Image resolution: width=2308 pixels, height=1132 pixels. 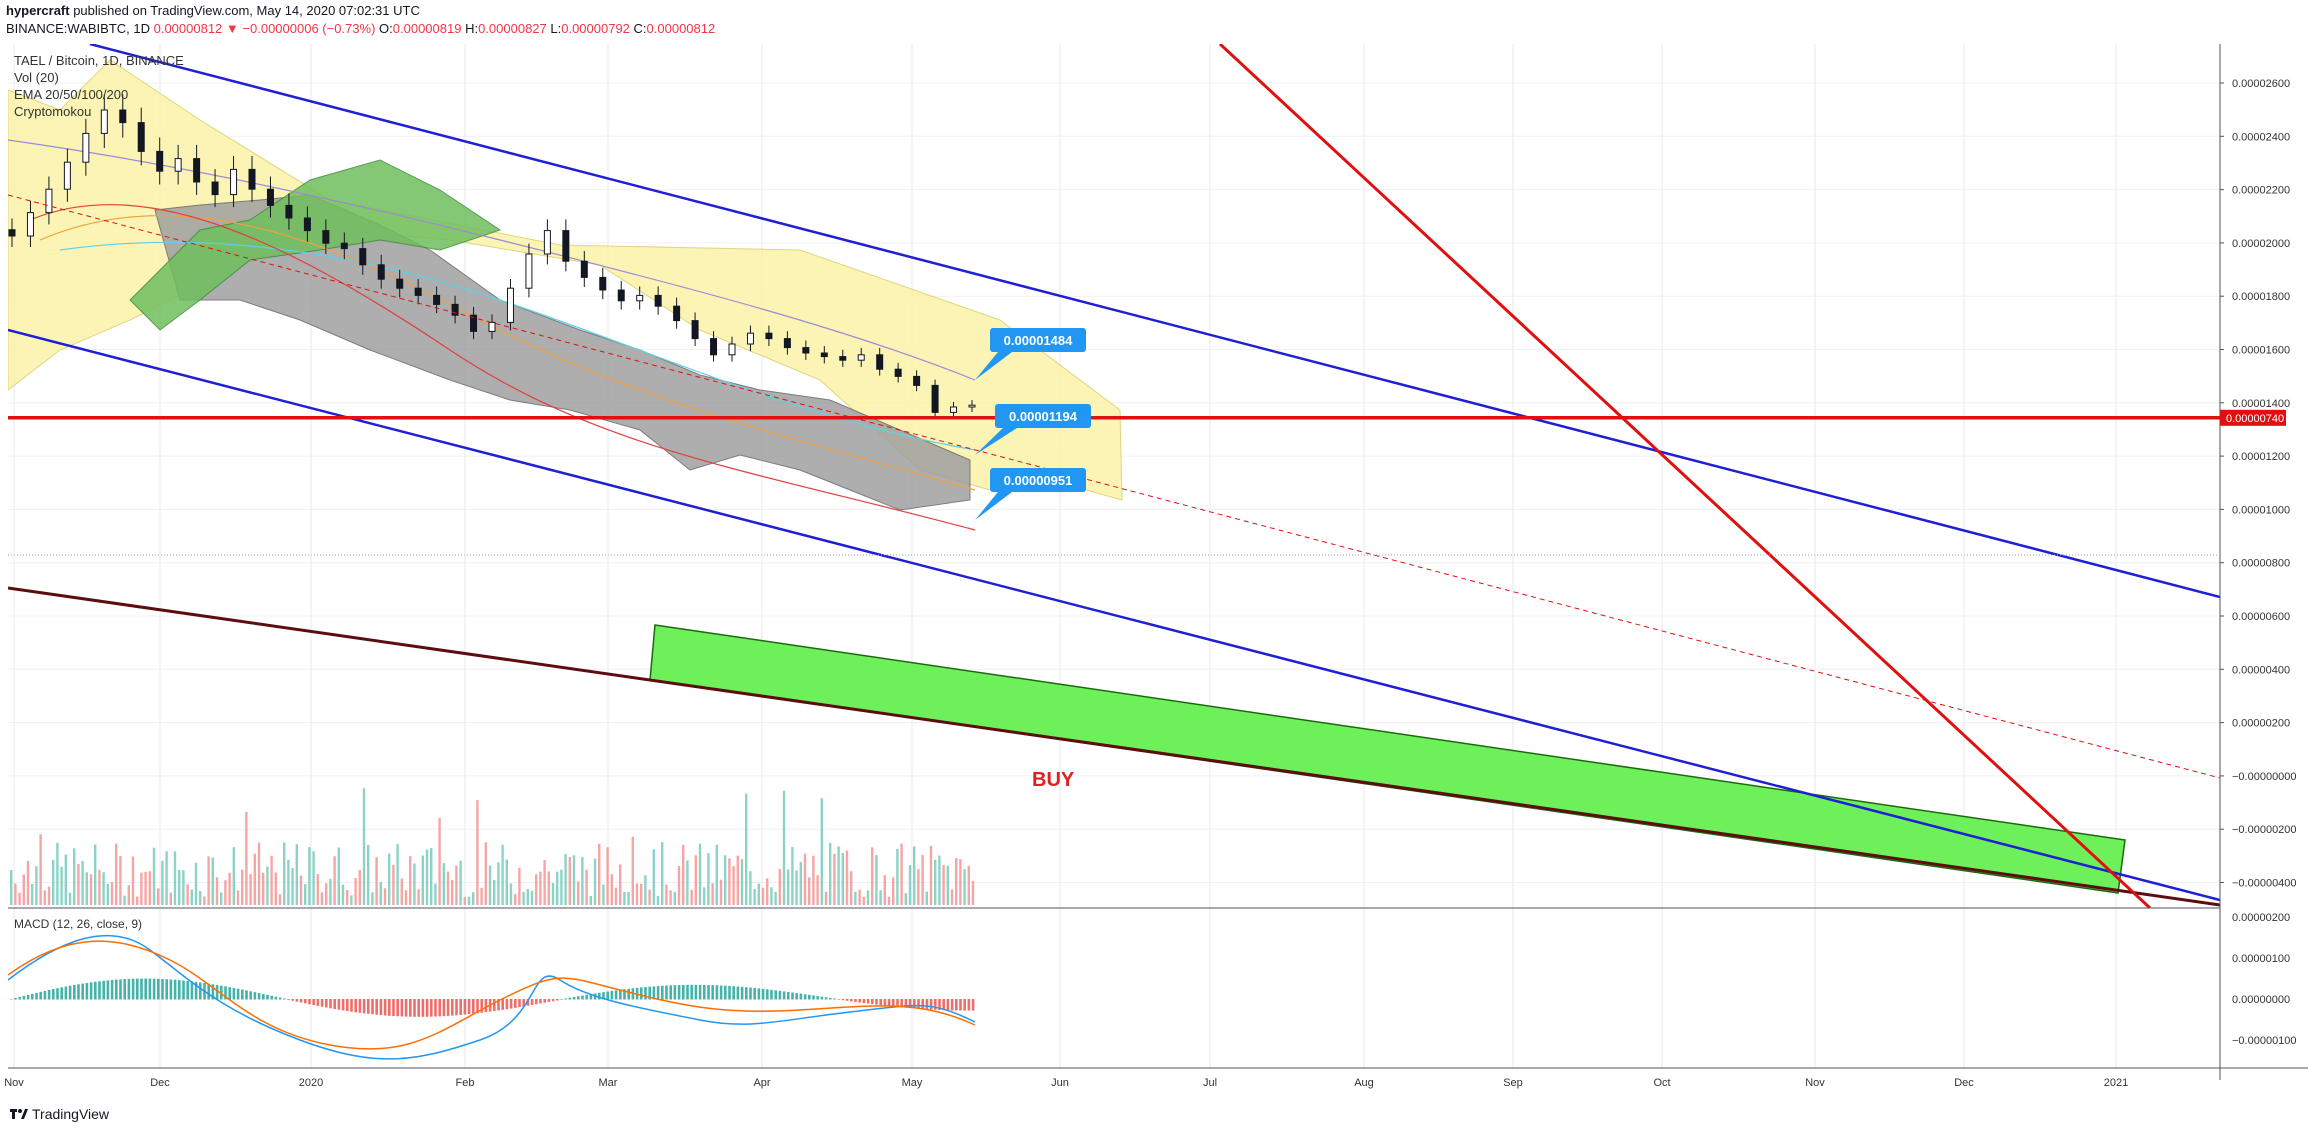 I want to click on time-tick-label: Jul, so click(x=1210, y=1083).